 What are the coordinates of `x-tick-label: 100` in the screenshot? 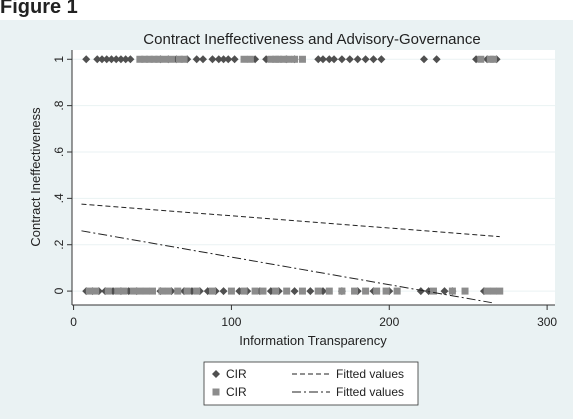 It's located at (231, 322).